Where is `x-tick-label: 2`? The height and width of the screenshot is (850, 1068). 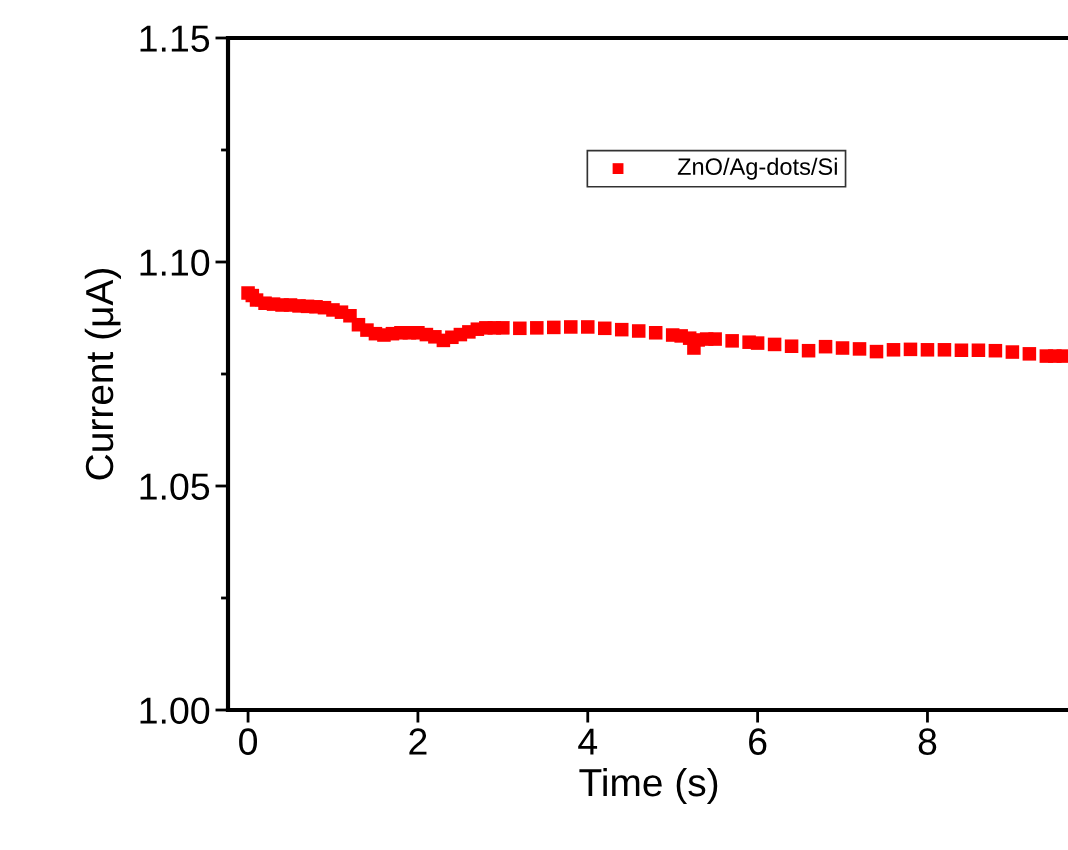
x-tick-label: 2 is located at coordinates (418, 741).